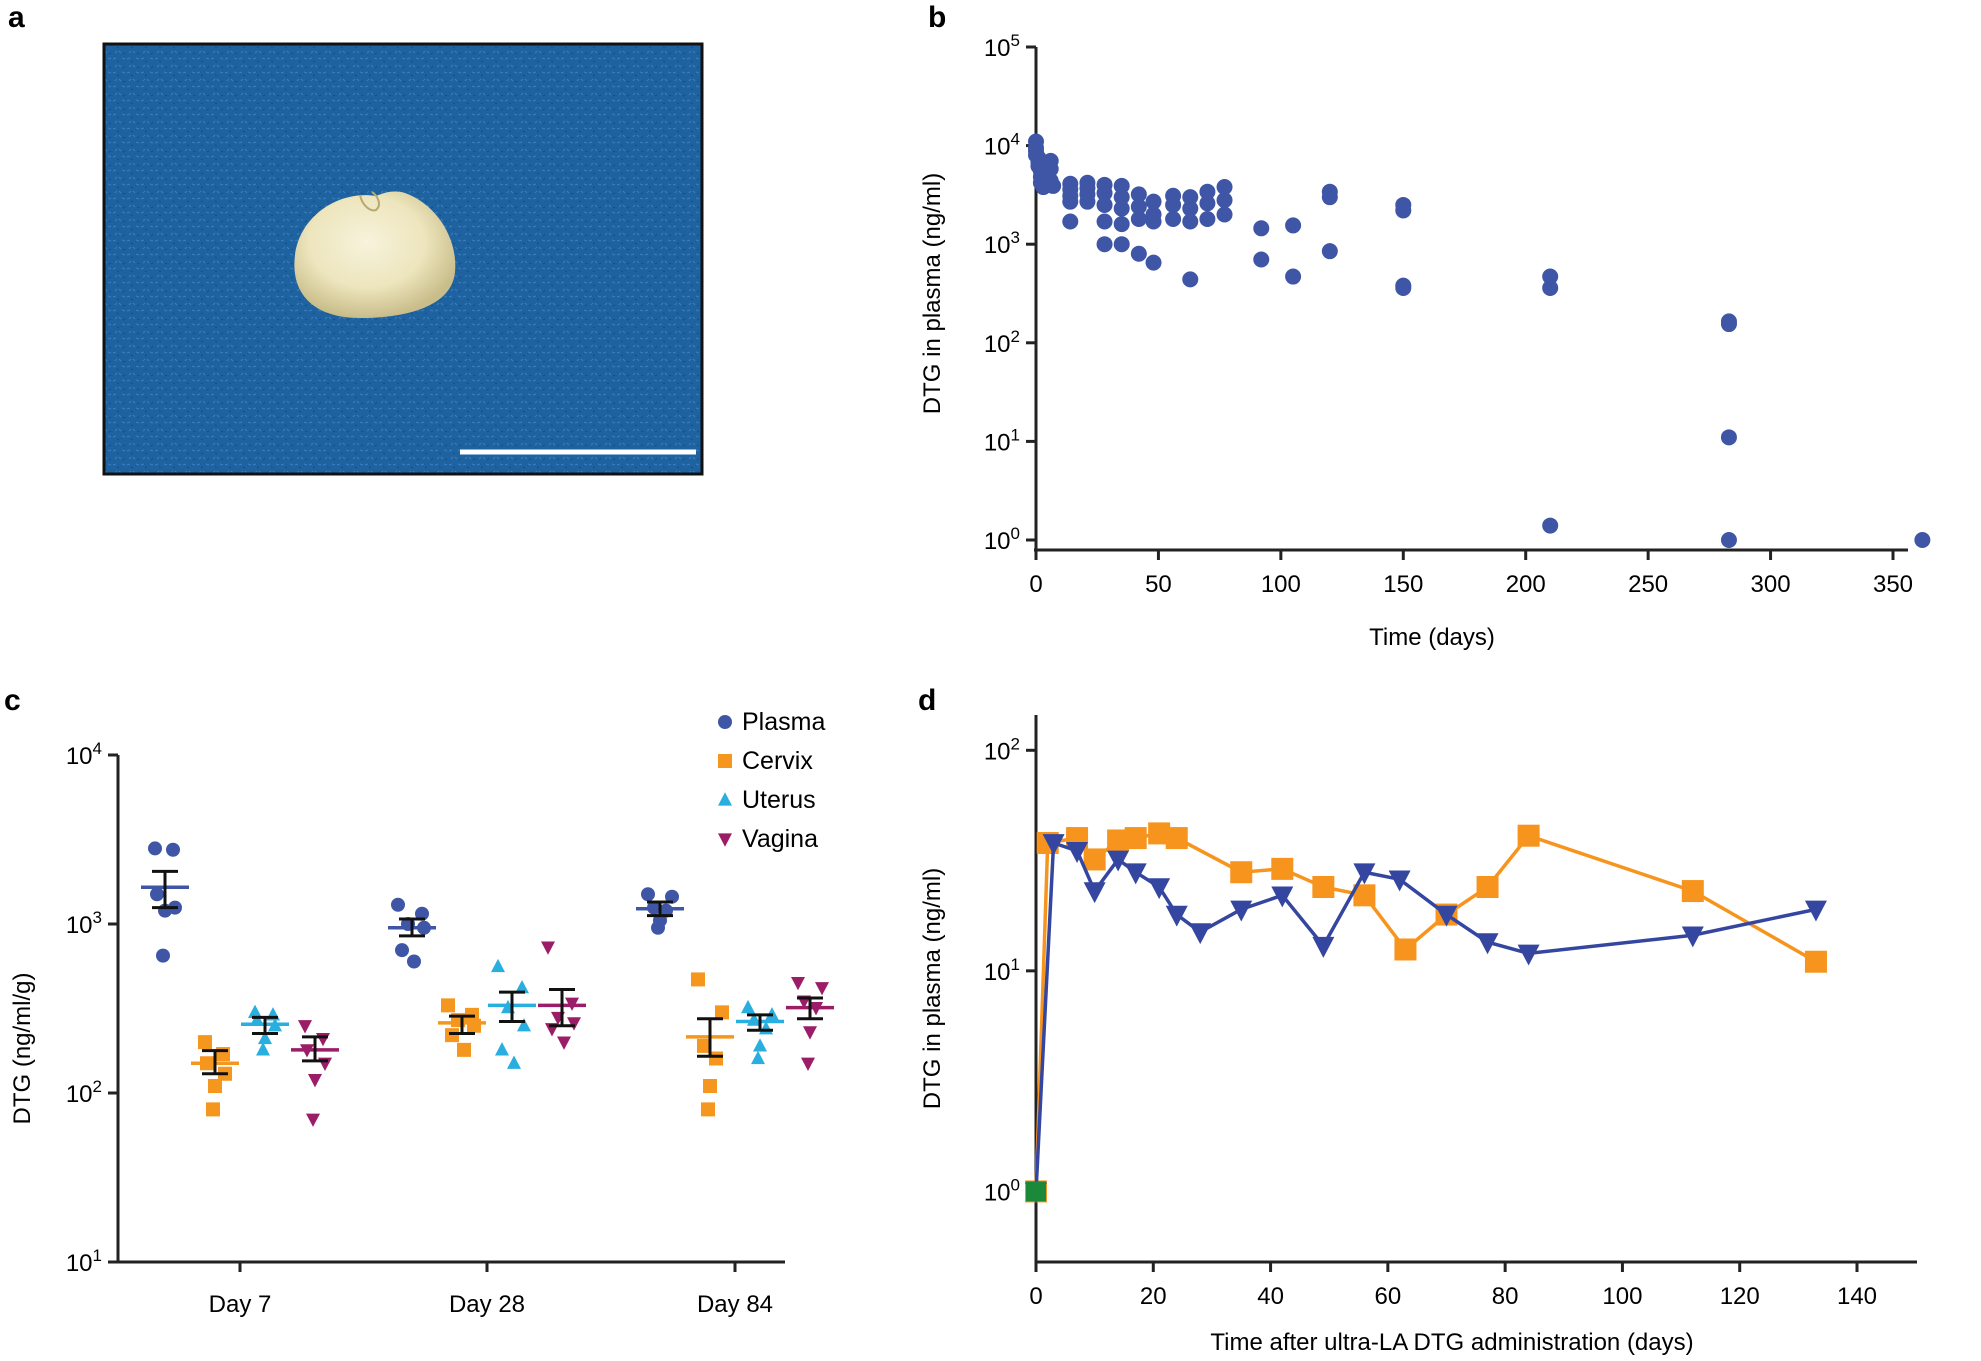  I want to click on x-tick-label: 150, so click(1403, 584).